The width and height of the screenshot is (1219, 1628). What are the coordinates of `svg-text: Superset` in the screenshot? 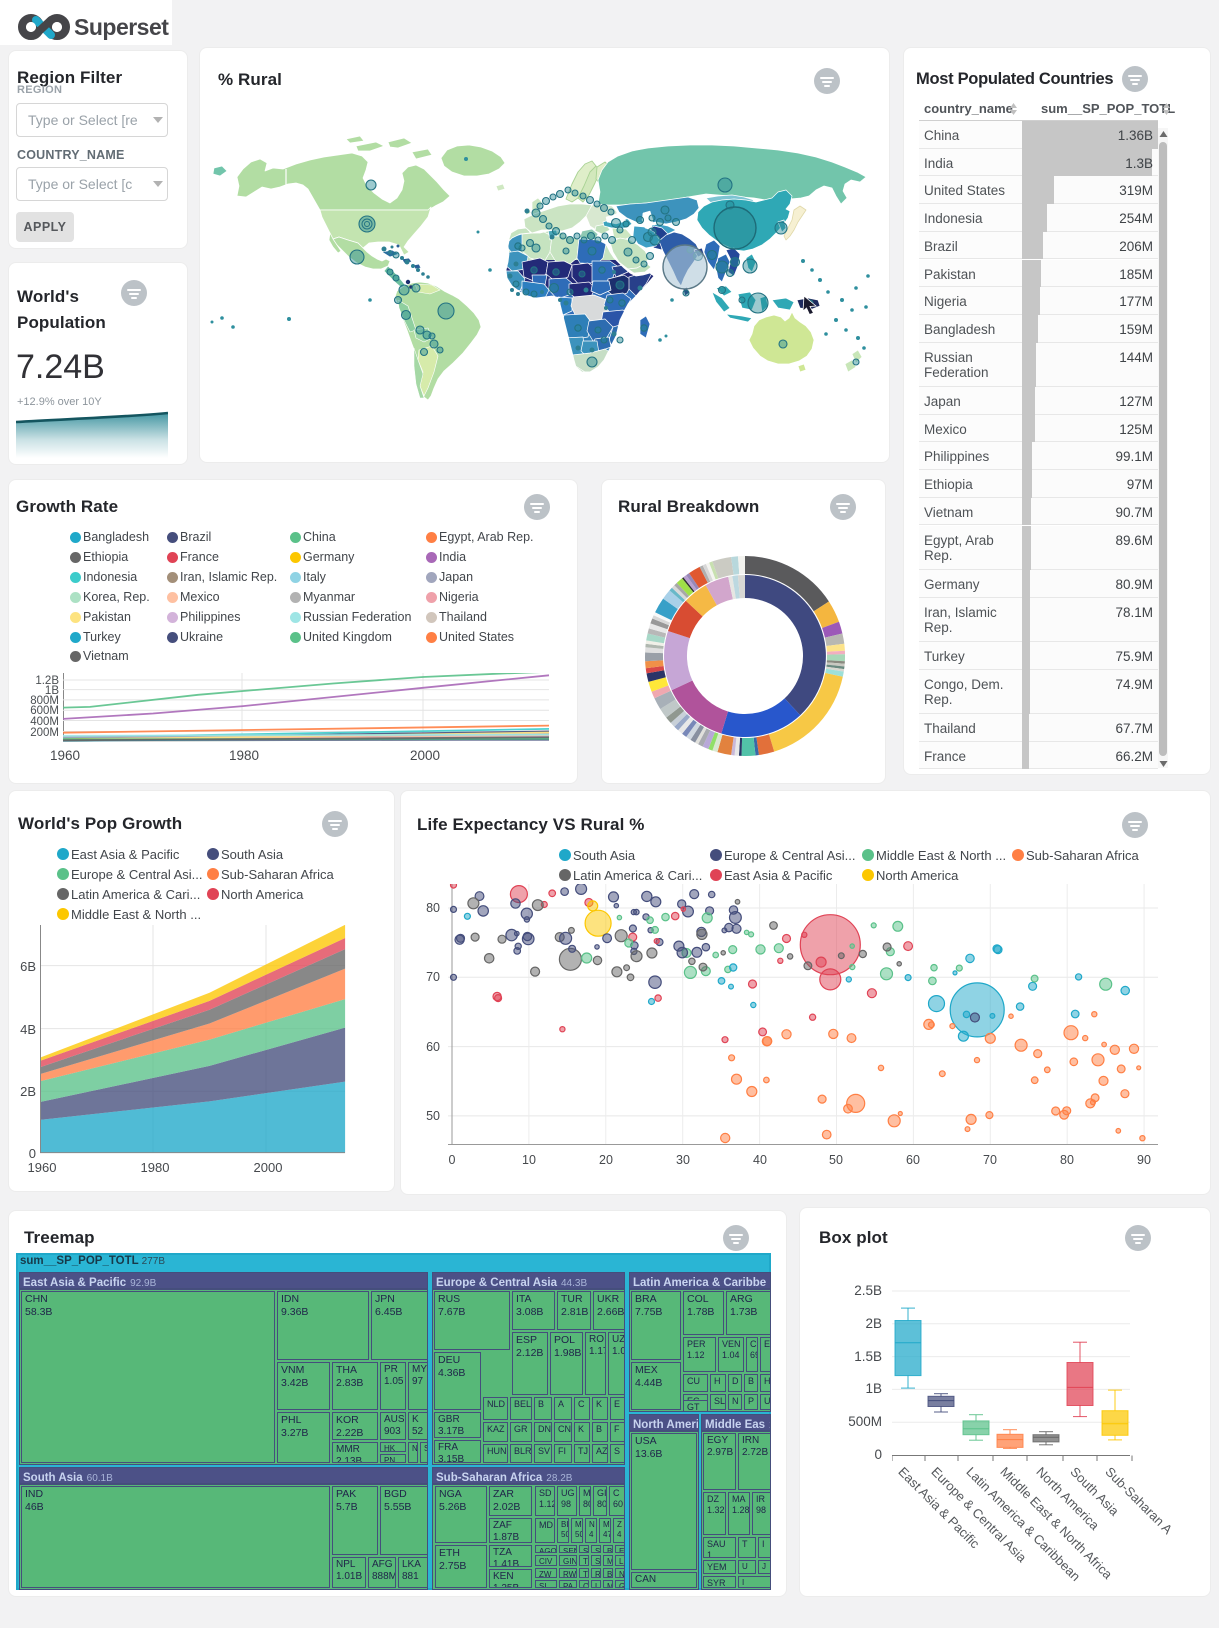 It's located at (121, 27).